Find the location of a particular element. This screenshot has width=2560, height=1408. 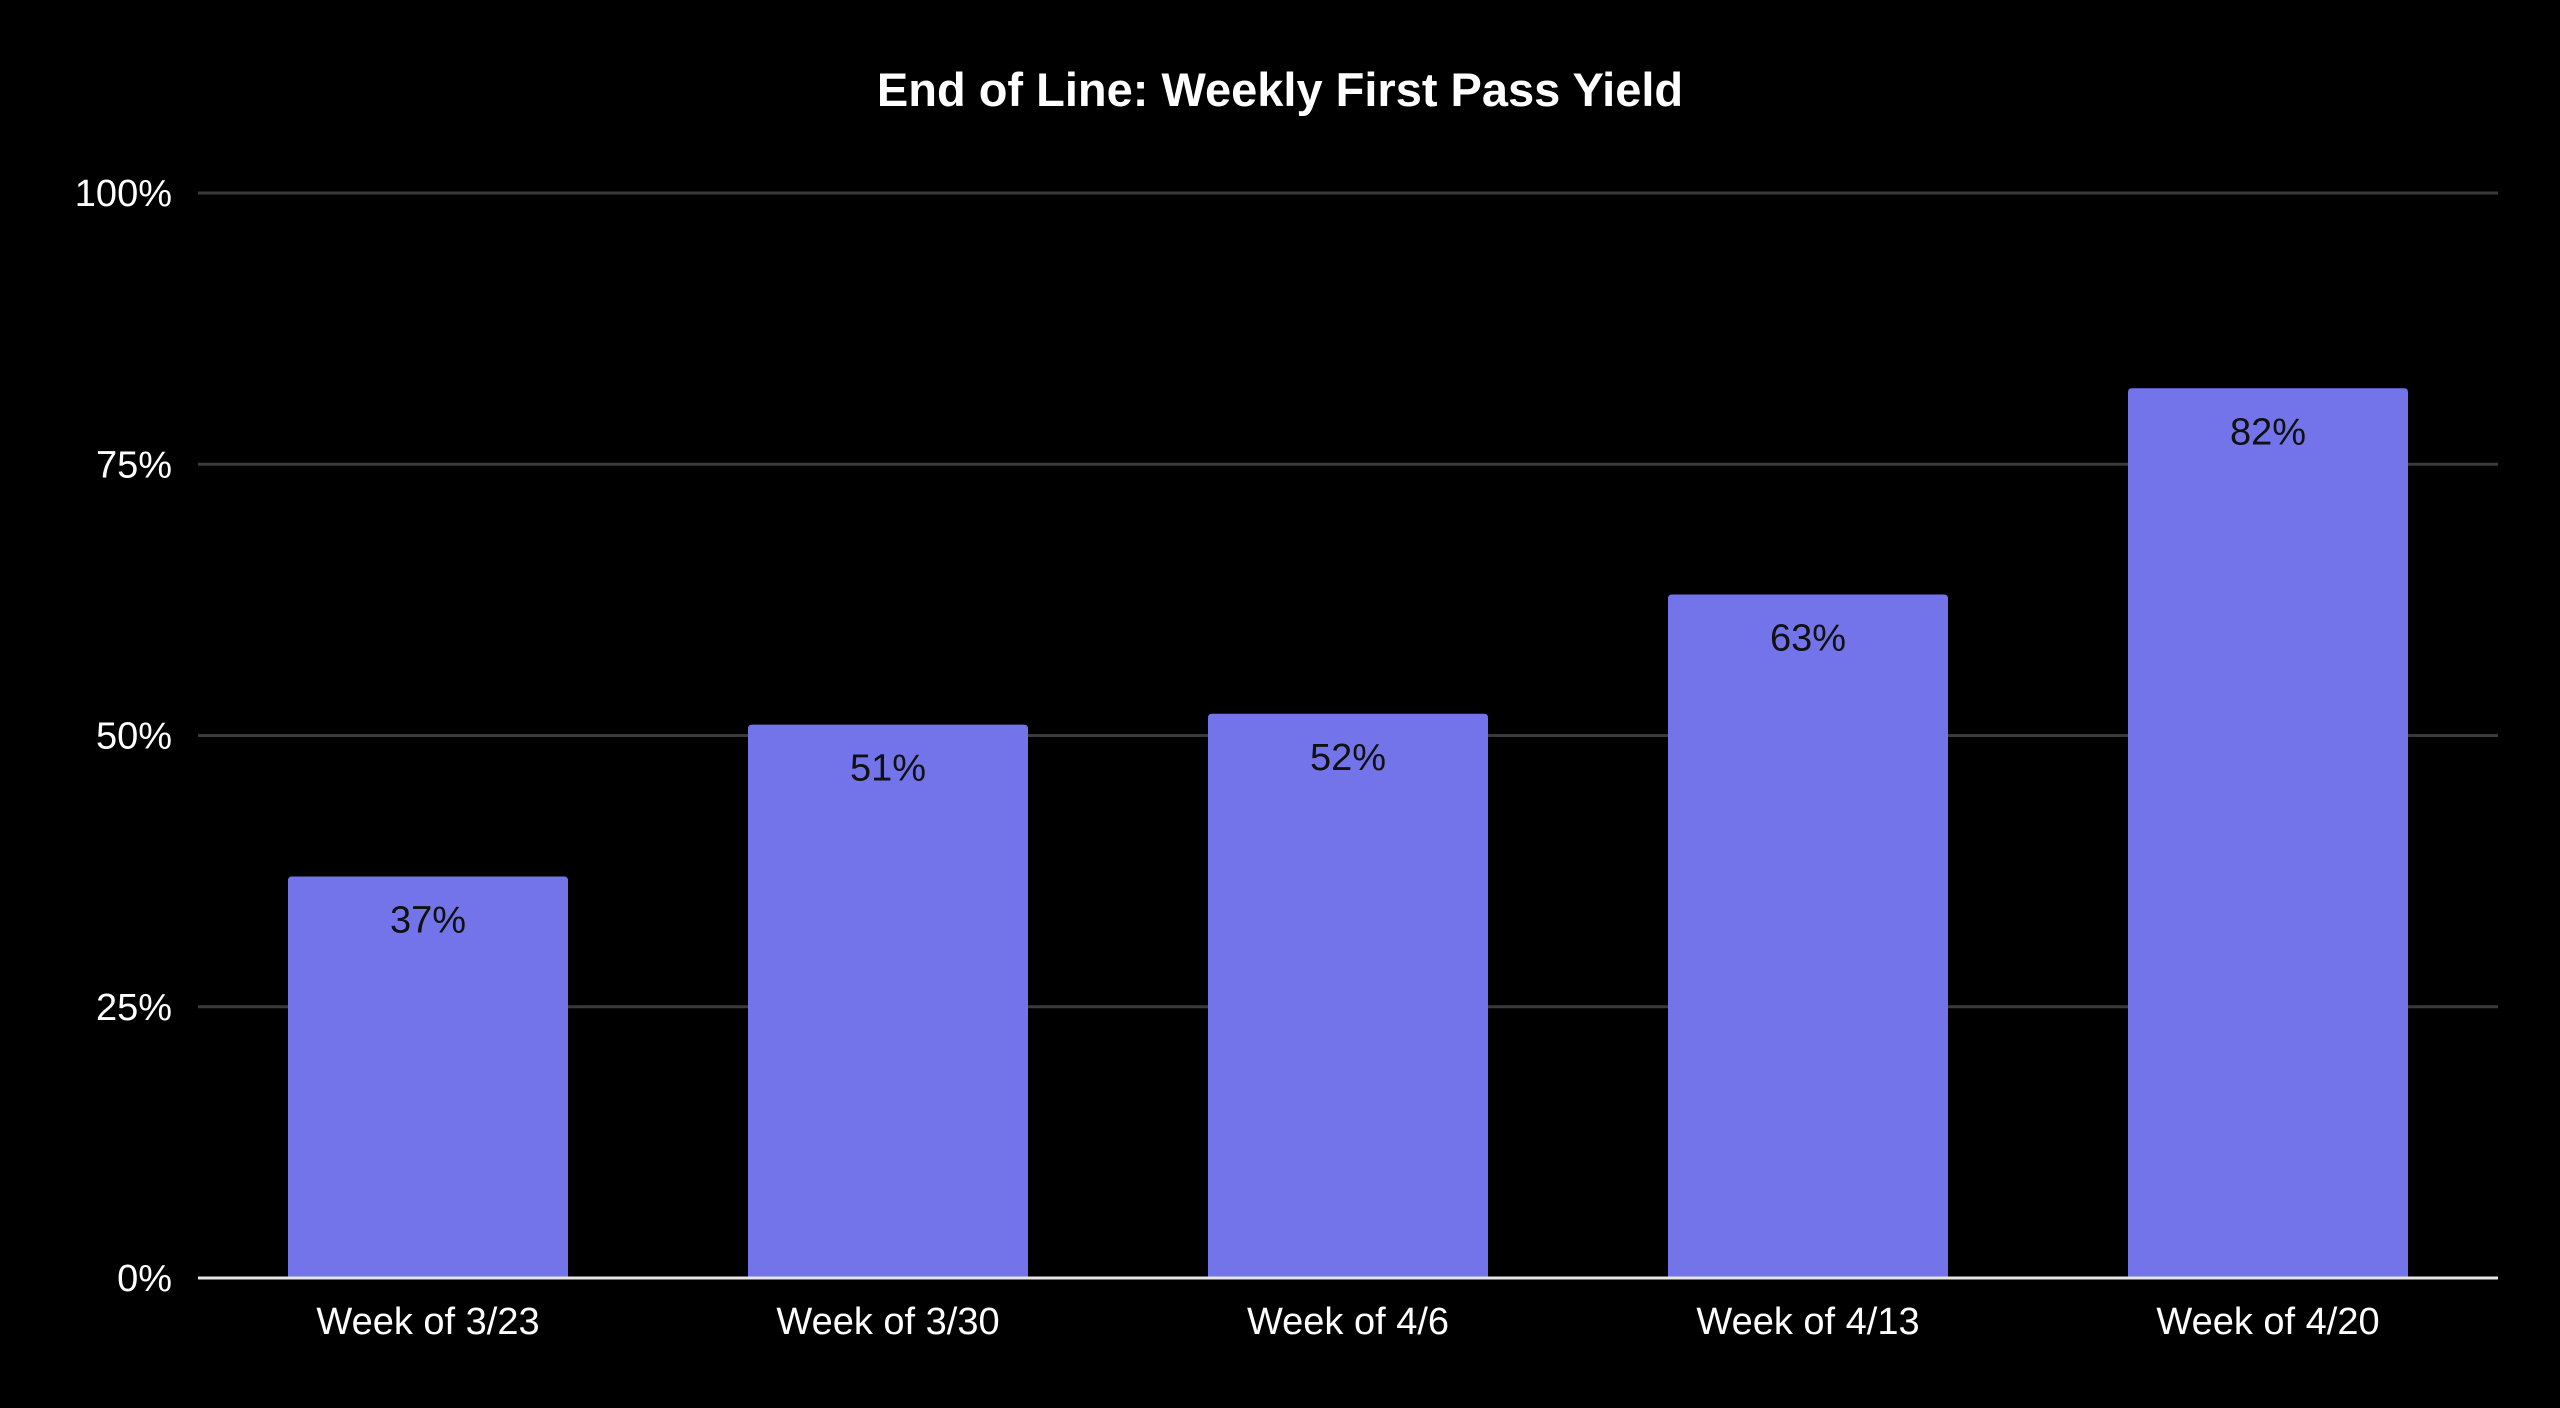

y-tick-label: 25% is located at coordinates (134, 1008).